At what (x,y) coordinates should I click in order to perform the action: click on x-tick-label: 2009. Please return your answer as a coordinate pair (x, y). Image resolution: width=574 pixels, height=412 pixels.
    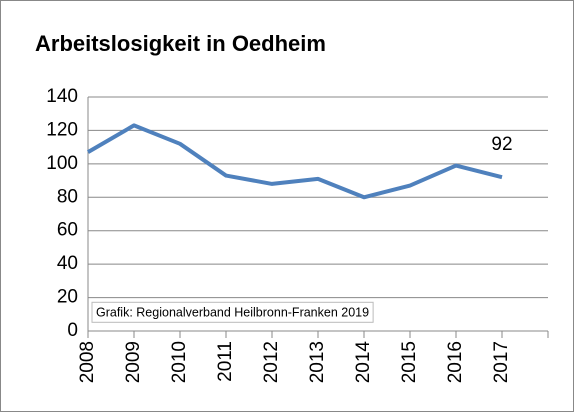
    Looking at the image, I should click on (133, 362).